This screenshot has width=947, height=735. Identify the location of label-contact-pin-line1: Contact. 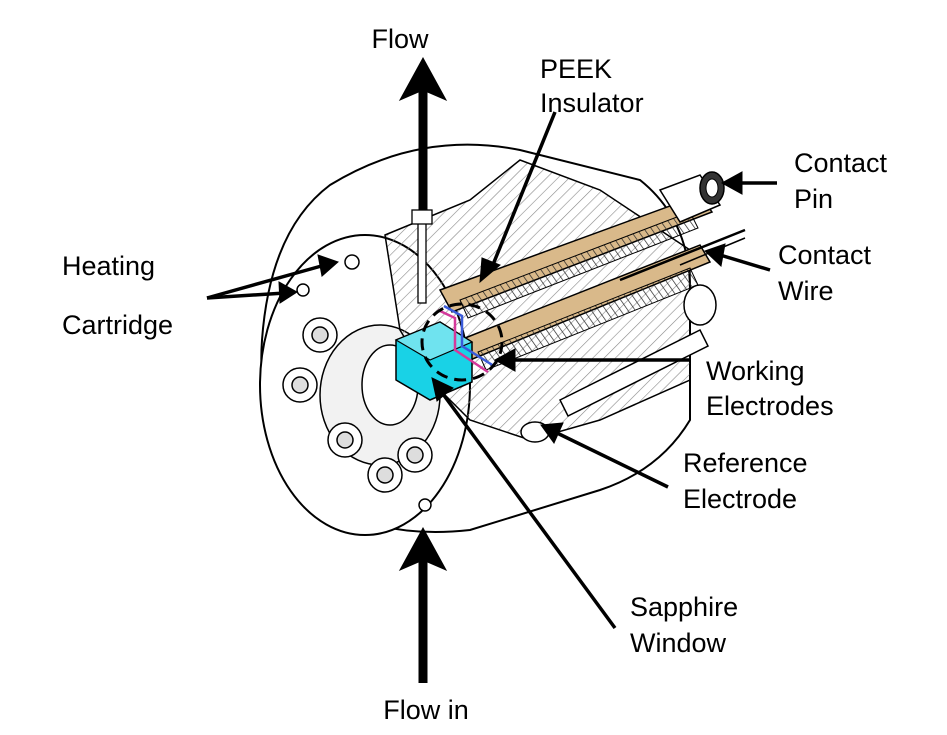
(841, 163).